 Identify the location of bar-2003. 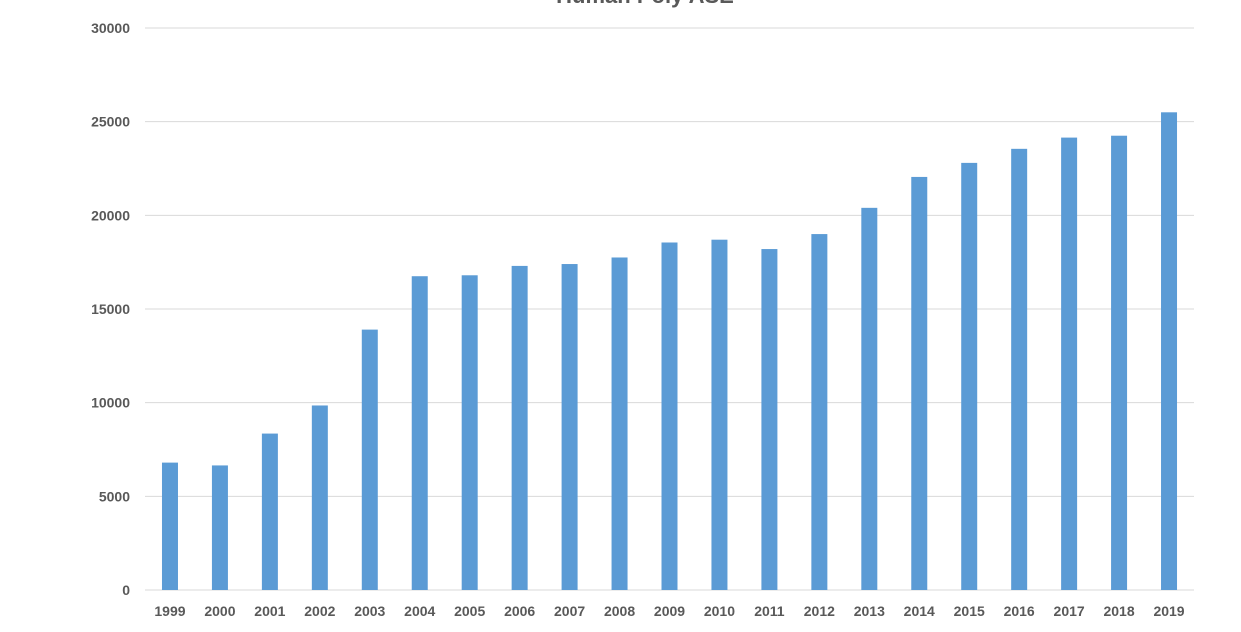
(369, 459).